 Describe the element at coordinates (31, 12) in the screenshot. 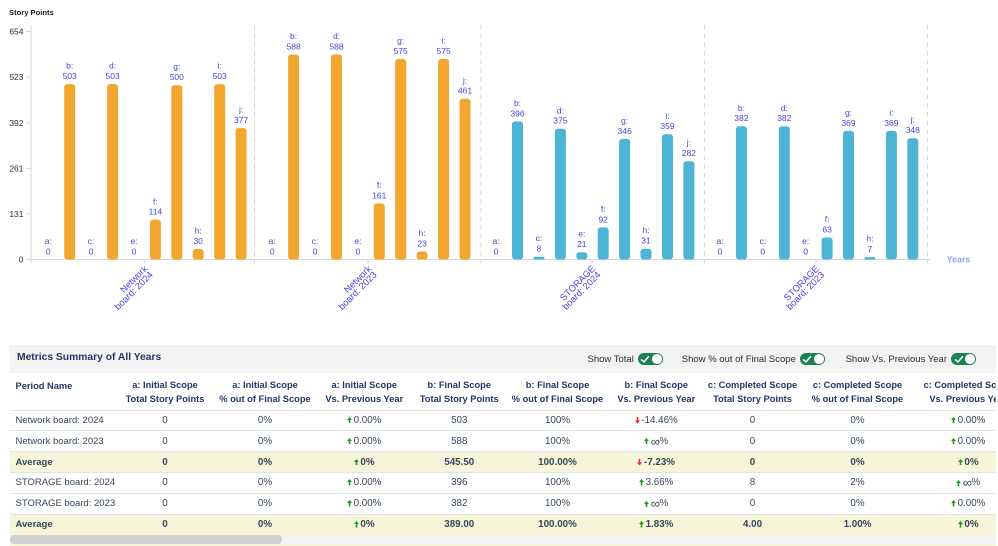

I see `svg-text: Story Points` at that location.